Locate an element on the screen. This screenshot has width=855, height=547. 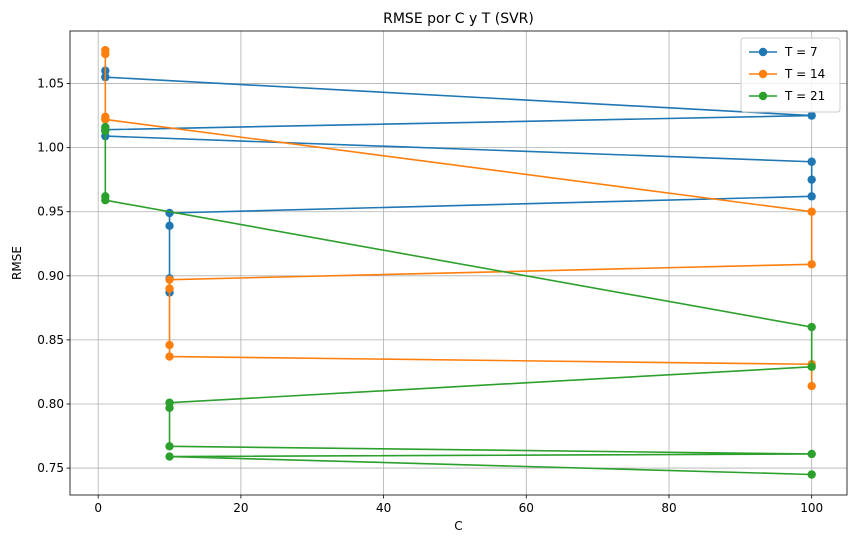
x-tick-label: 20 is located at coordinates (240, 508).